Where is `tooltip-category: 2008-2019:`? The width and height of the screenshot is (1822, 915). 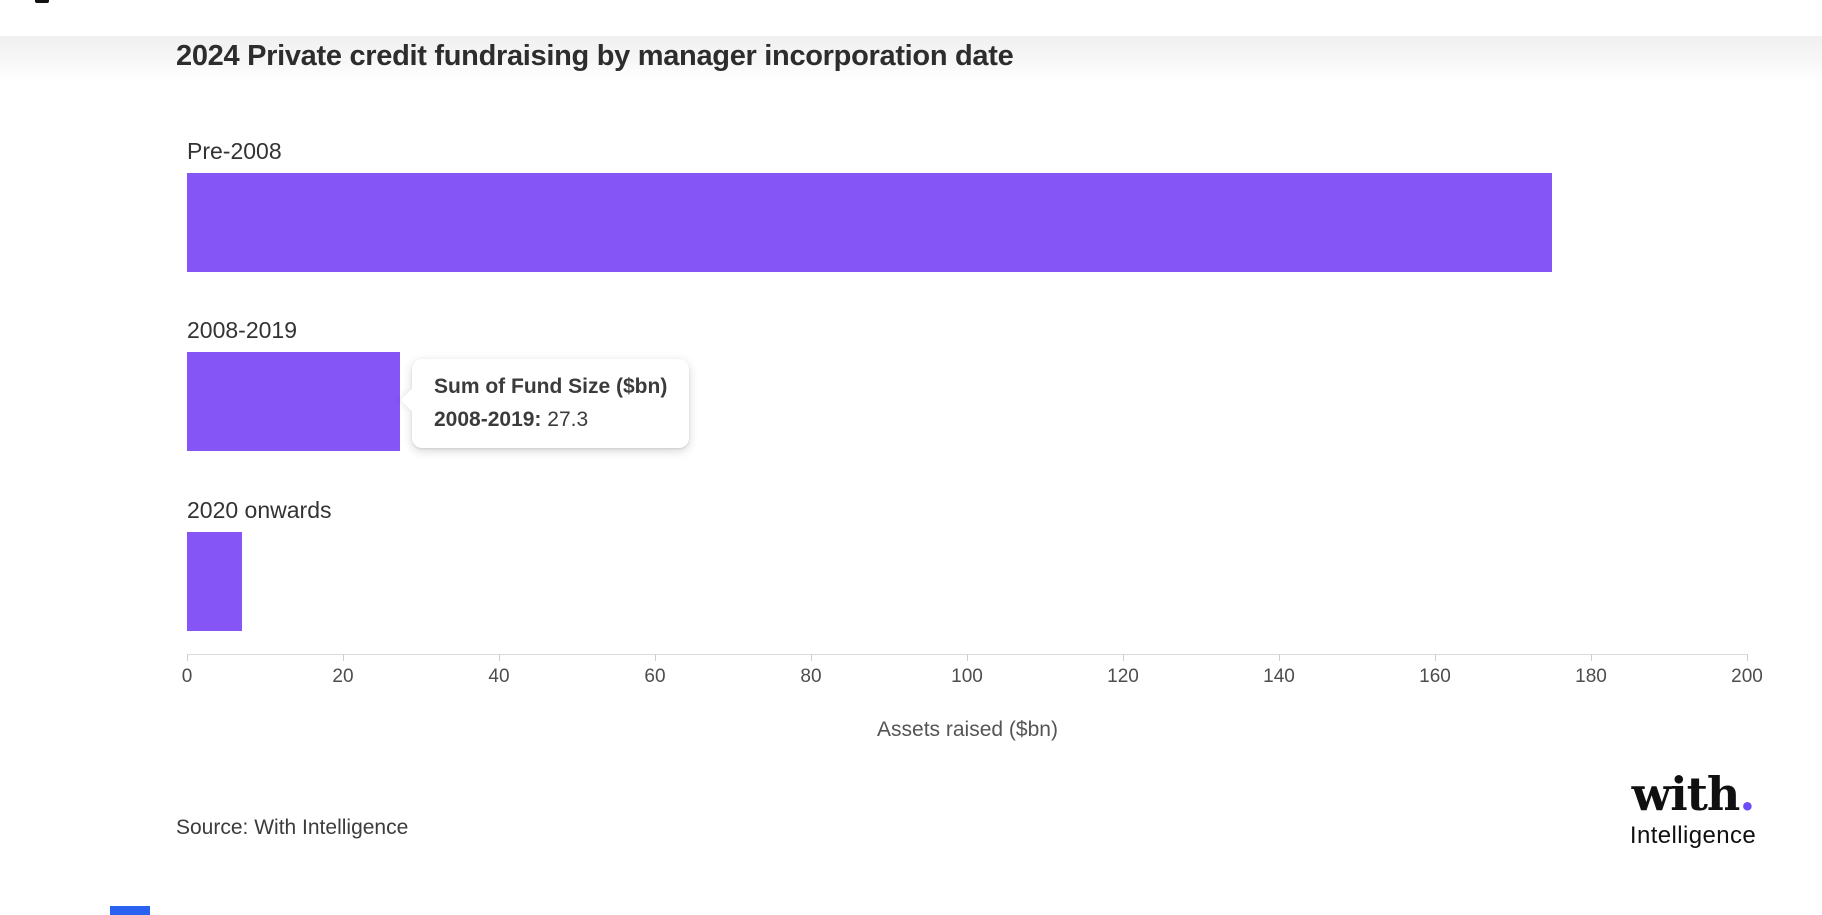
tooltip-category: 2008-2019: is located at coordinates (488, 419).